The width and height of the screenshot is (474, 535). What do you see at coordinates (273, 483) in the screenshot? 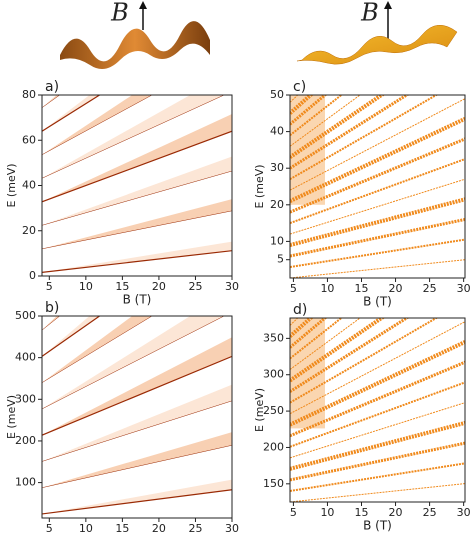
I see `y-tick-label: 150` at bounding box center [273, 483].